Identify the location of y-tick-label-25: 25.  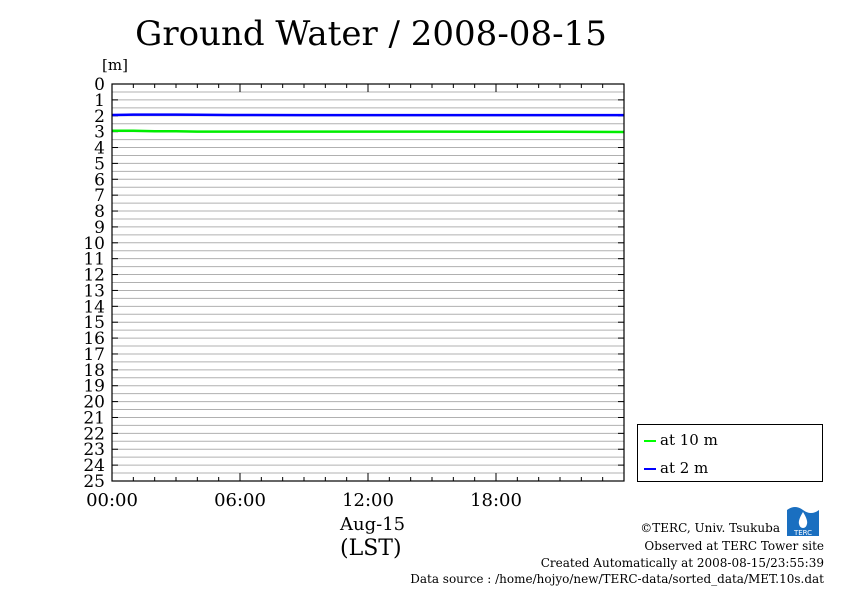
(94, 482).